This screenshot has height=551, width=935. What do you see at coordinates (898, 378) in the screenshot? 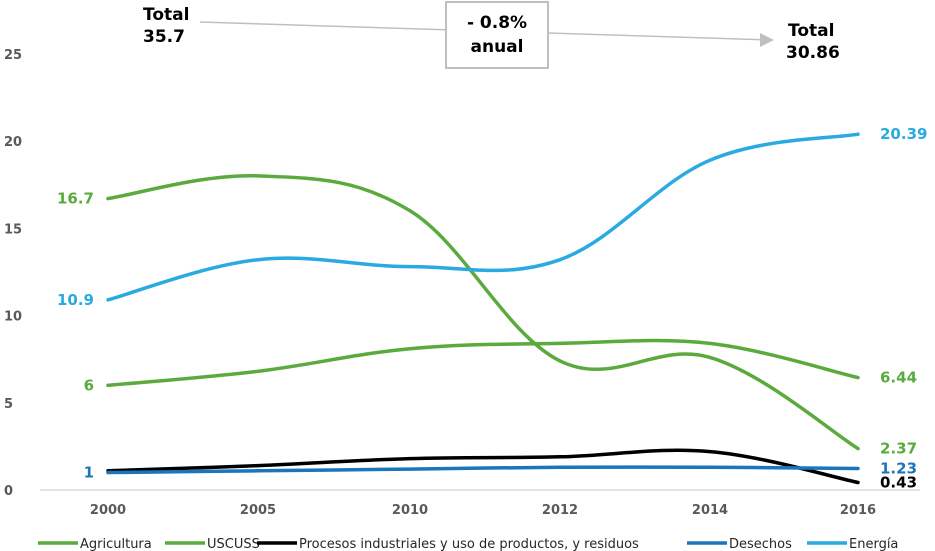
I see `data-label: 6.44` at bounding box center [898, 378].